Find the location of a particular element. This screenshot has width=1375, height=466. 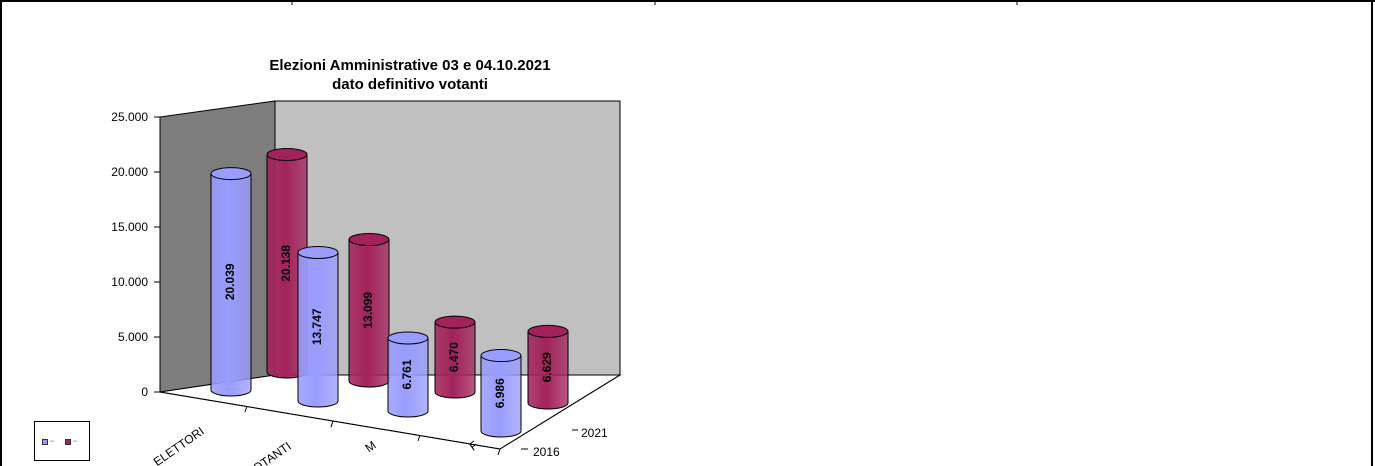

data-label: 6.761 is located at coordinates (407, 374).